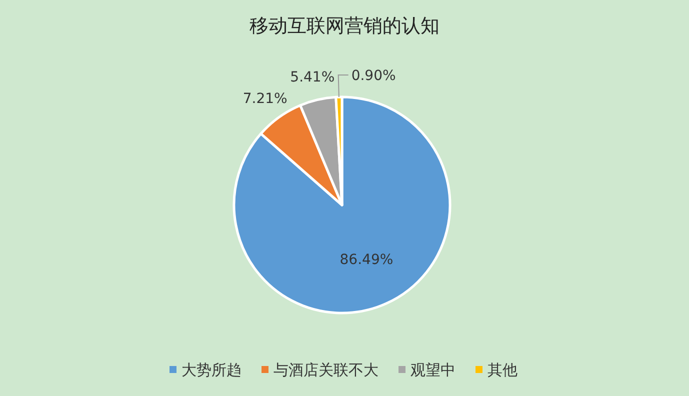  What do you see at coordinates (373, 76) in the screenshot?
I see `data-label: 0.90%` at bounding box center [373, 76].